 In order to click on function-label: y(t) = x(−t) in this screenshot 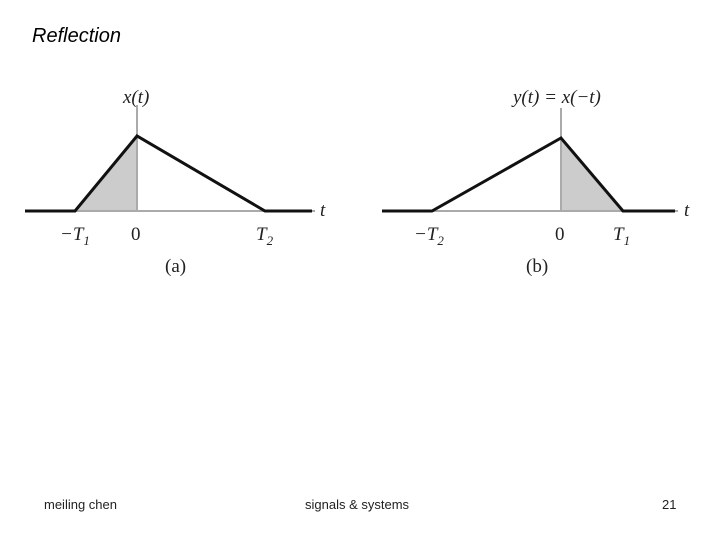, I will do `click(556, 97)`.